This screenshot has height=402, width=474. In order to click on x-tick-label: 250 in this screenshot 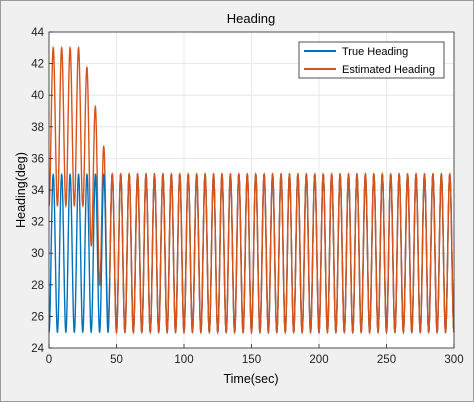, I will do `click(386, 360)`.